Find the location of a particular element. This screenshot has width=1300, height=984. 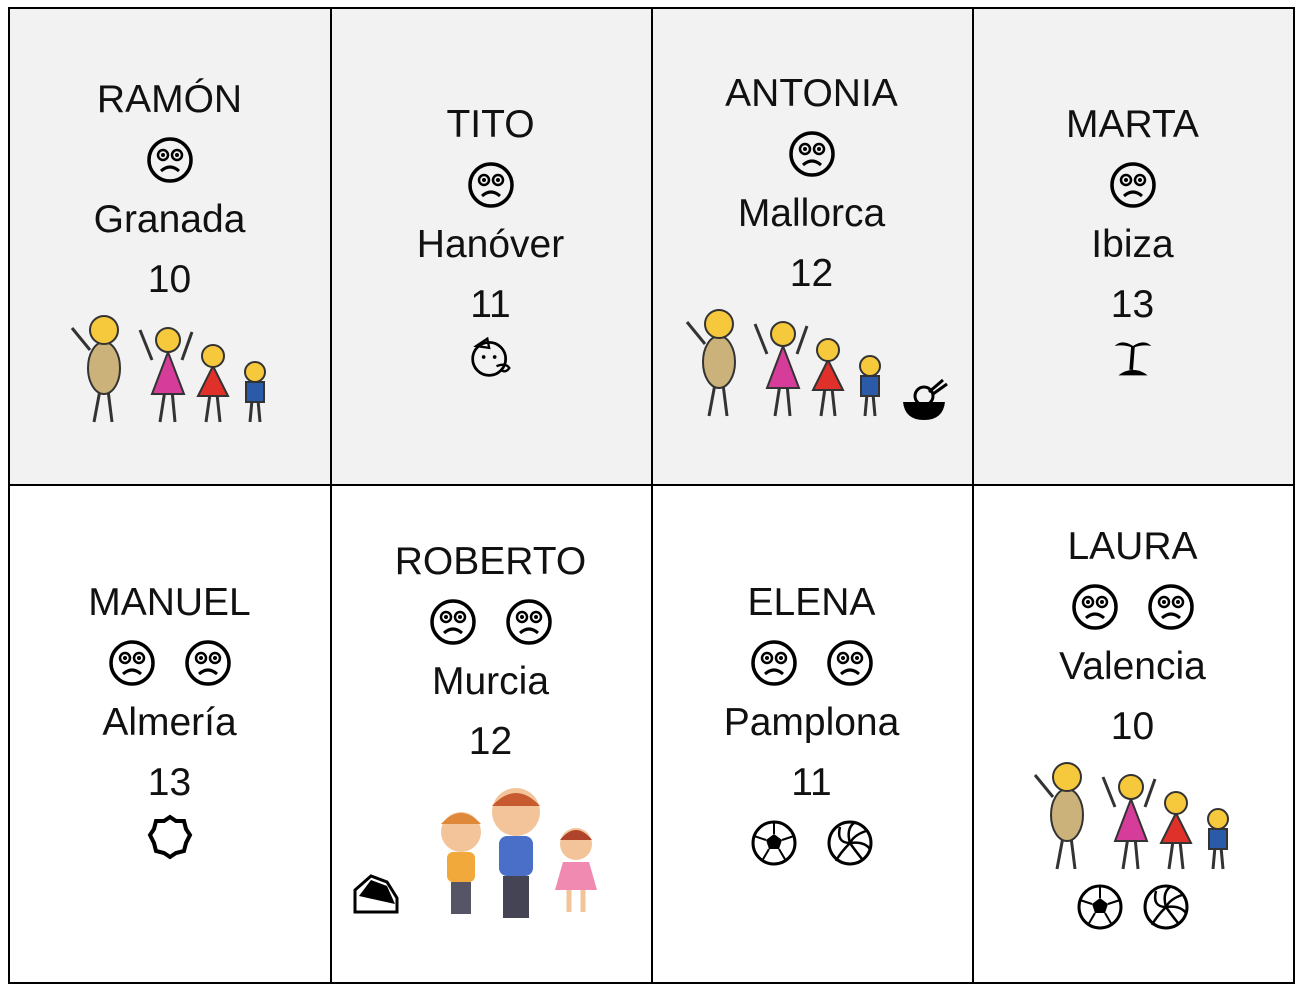

party-icon is located at coordinates (490, 356).